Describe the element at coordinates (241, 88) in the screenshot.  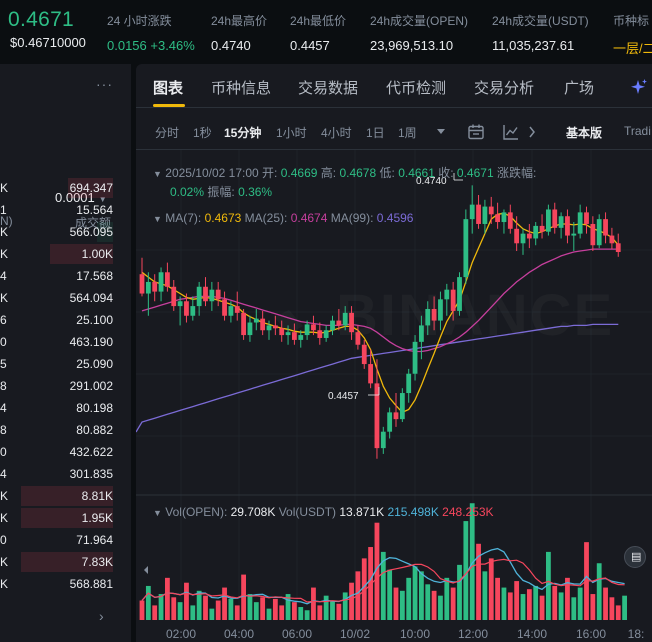
I see `tab-token-info: 币种信息` at that location.